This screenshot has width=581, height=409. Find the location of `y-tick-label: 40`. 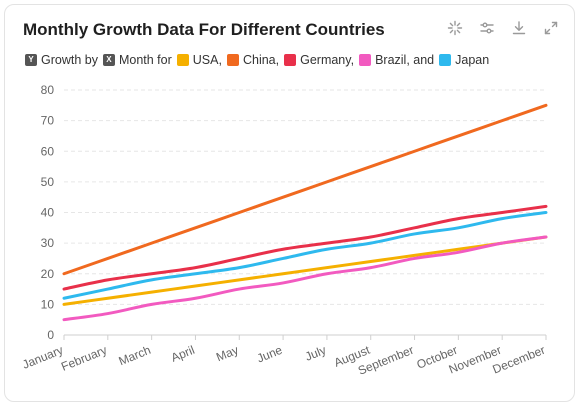

y-tick-label: 40 is located at coordinates (48, 213).